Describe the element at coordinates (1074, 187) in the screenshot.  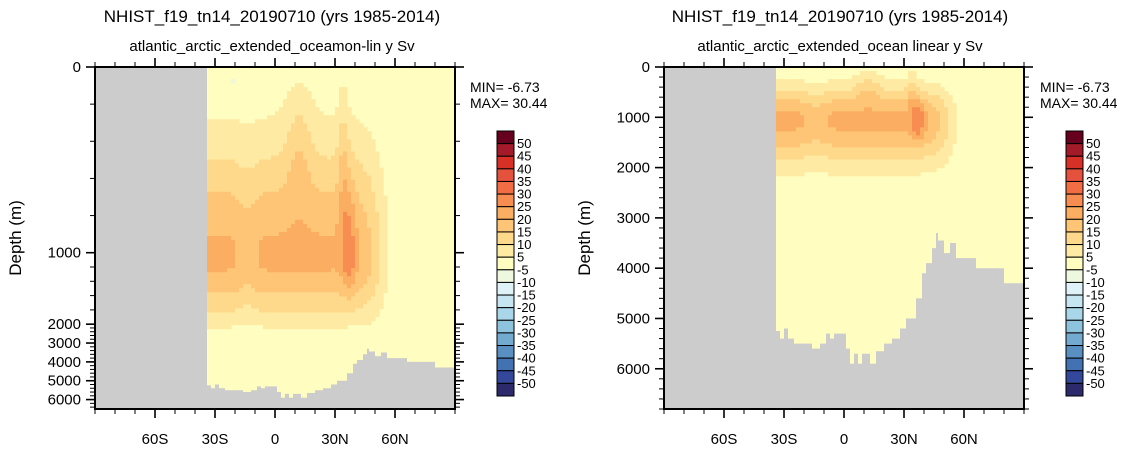
I see `colorbar-swatch` at that location.